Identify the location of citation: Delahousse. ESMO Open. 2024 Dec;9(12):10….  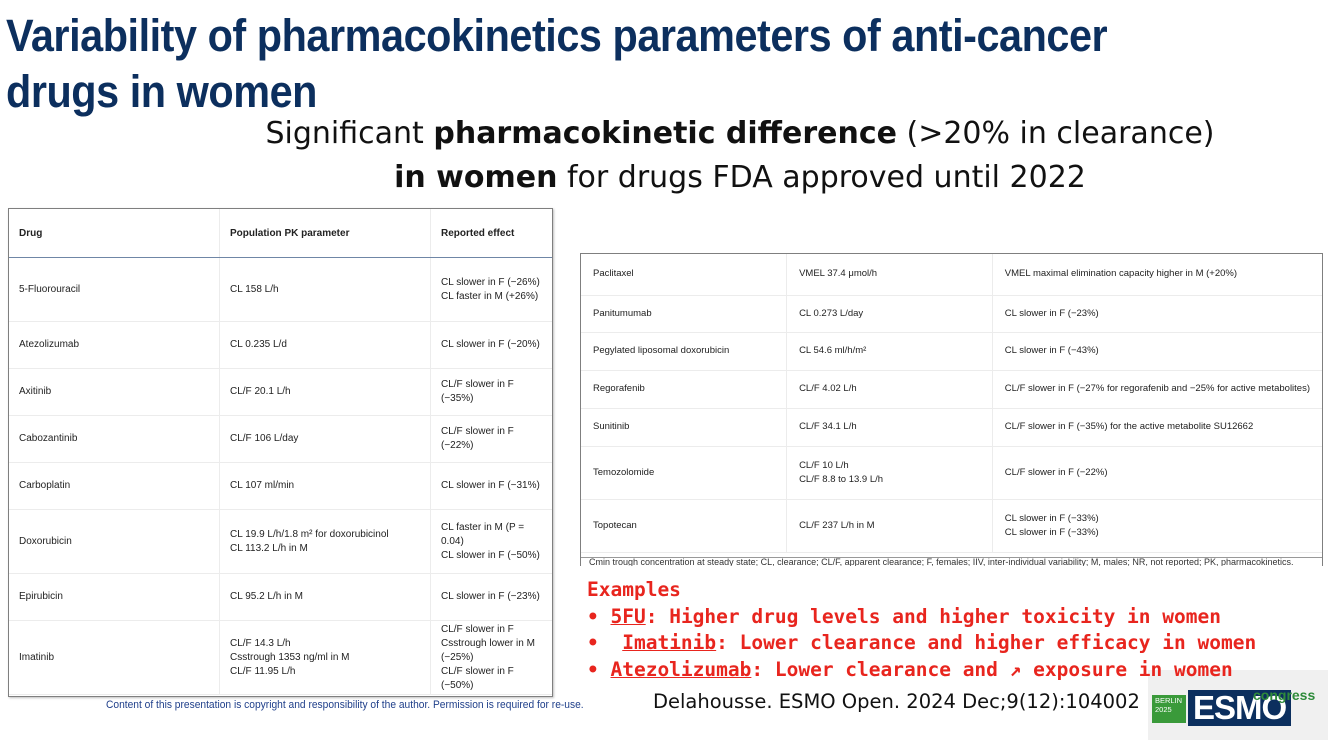
(896, 701).